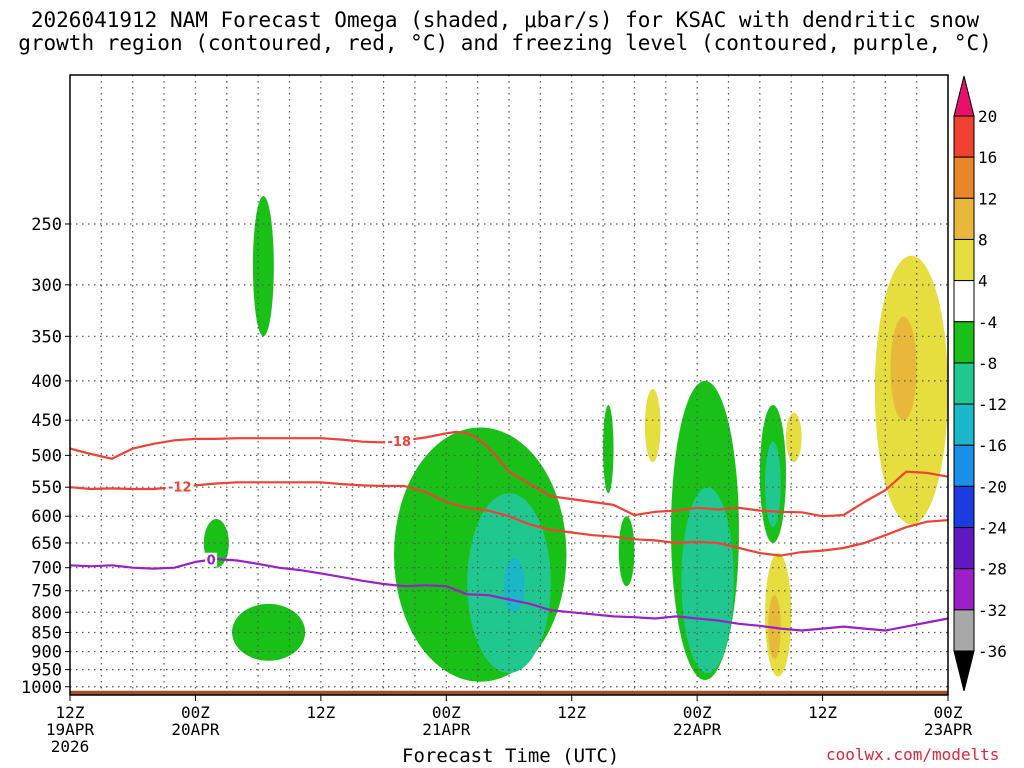  What do you see at coordinates (987, 116) in the screenshot?
I see `colorbar-label-0: 20` at bounding box center [987, 116].